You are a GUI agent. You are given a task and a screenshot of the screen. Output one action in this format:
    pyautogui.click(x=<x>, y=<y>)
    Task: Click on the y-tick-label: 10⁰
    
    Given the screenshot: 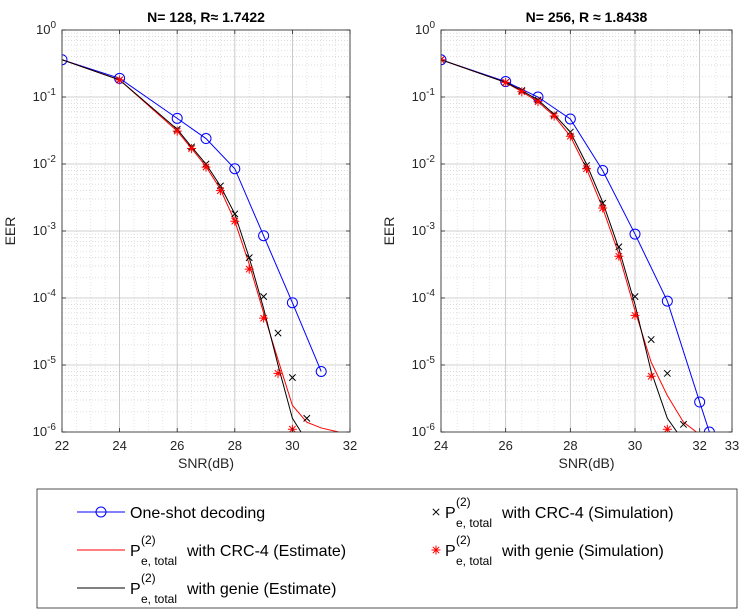 What is the action you would take?
    pyautogui.click(x=46, y=28)
    